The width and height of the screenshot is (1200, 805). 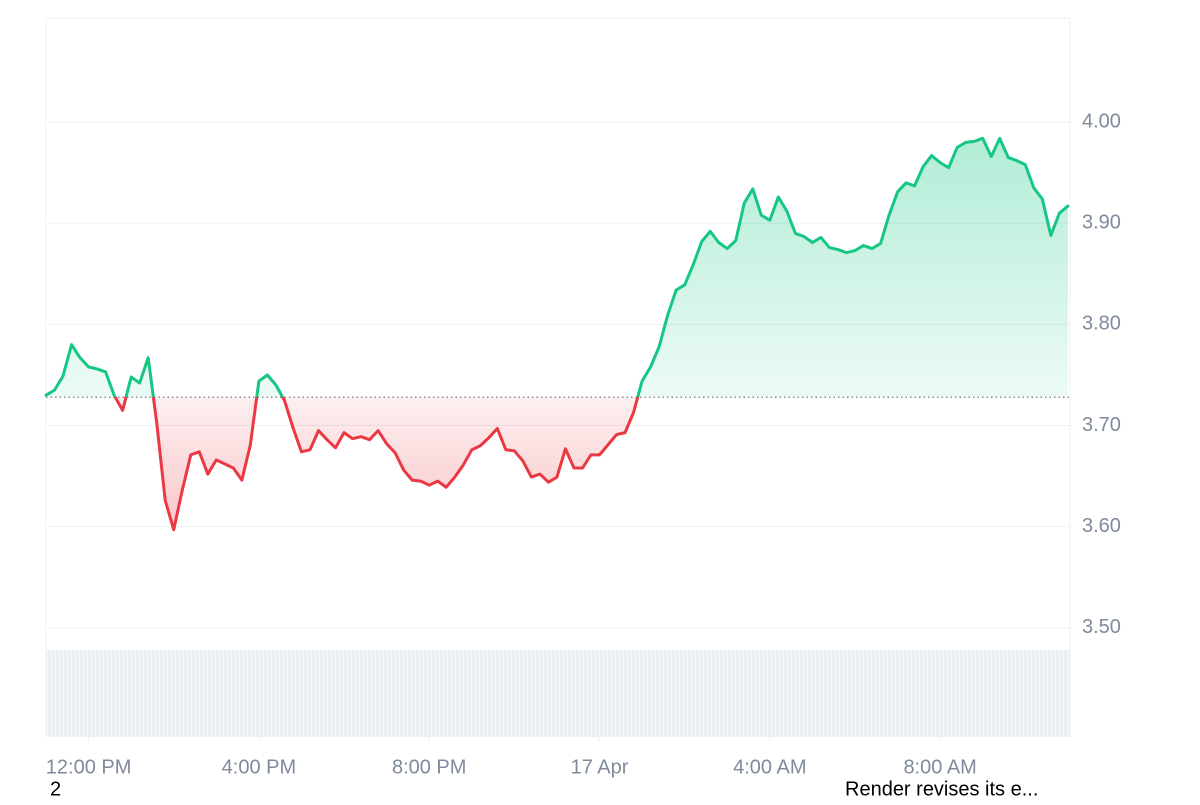 I want to click on y-tick-label: 3.60, so click(x=1101, y=526).